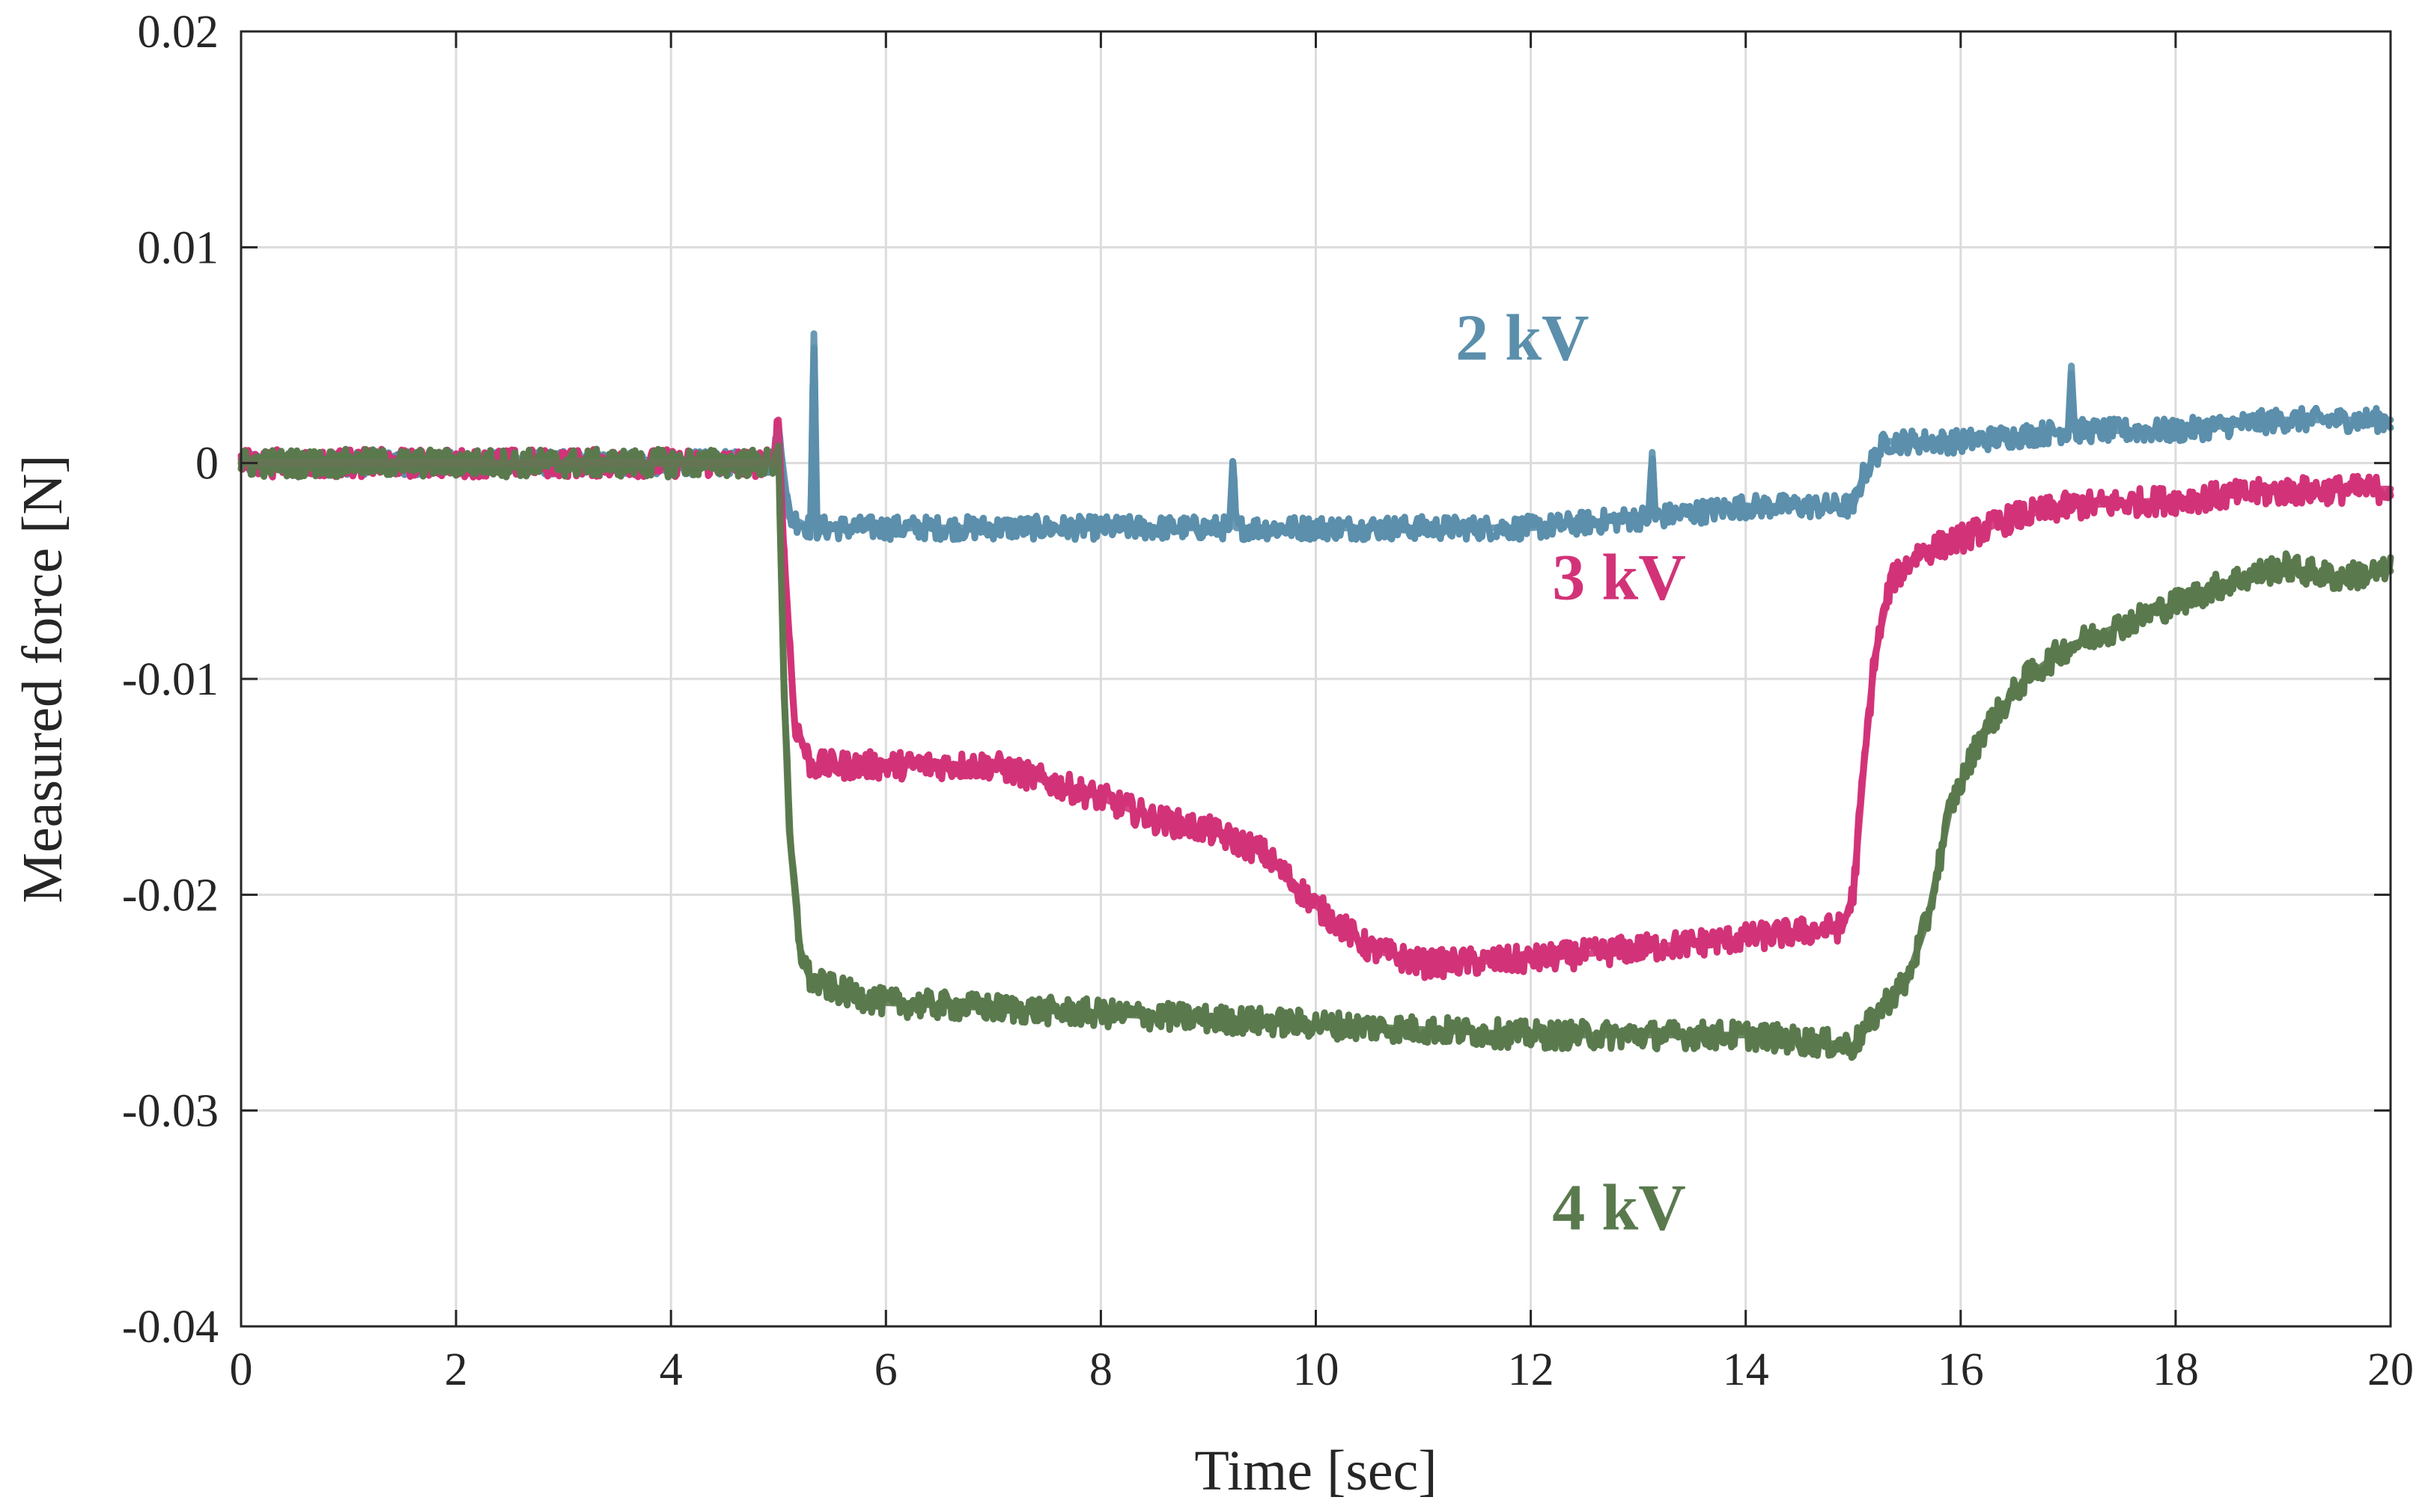 This screenshot has height=1512, width=2428. I want to click on x-tick-label: 4, so click(671, 1369).